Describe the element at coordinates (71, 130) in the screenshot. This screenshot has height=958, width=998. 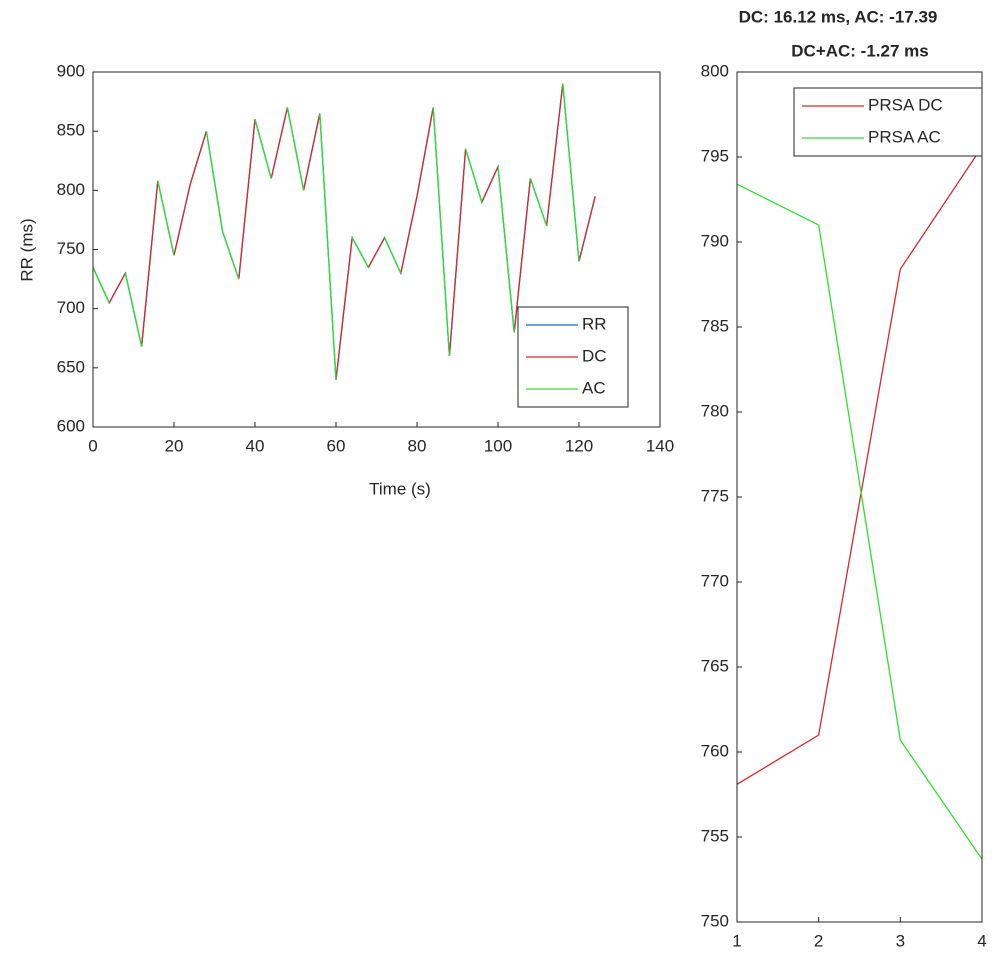
I see `y-tick-label: 850` at that location.